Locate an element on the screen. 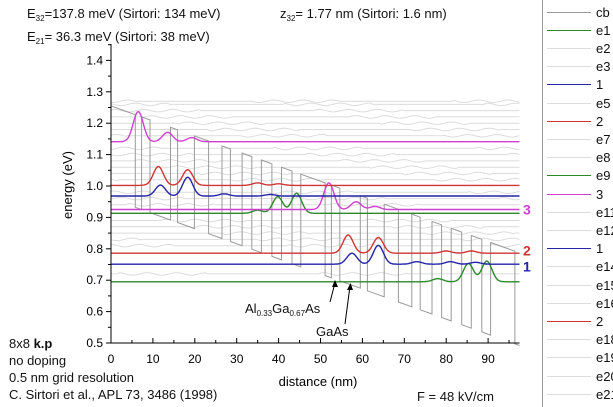  z32-readout: z32= 1.77 nm (Sirtori: 1.6 nm) is located at coordinates (363, 14).